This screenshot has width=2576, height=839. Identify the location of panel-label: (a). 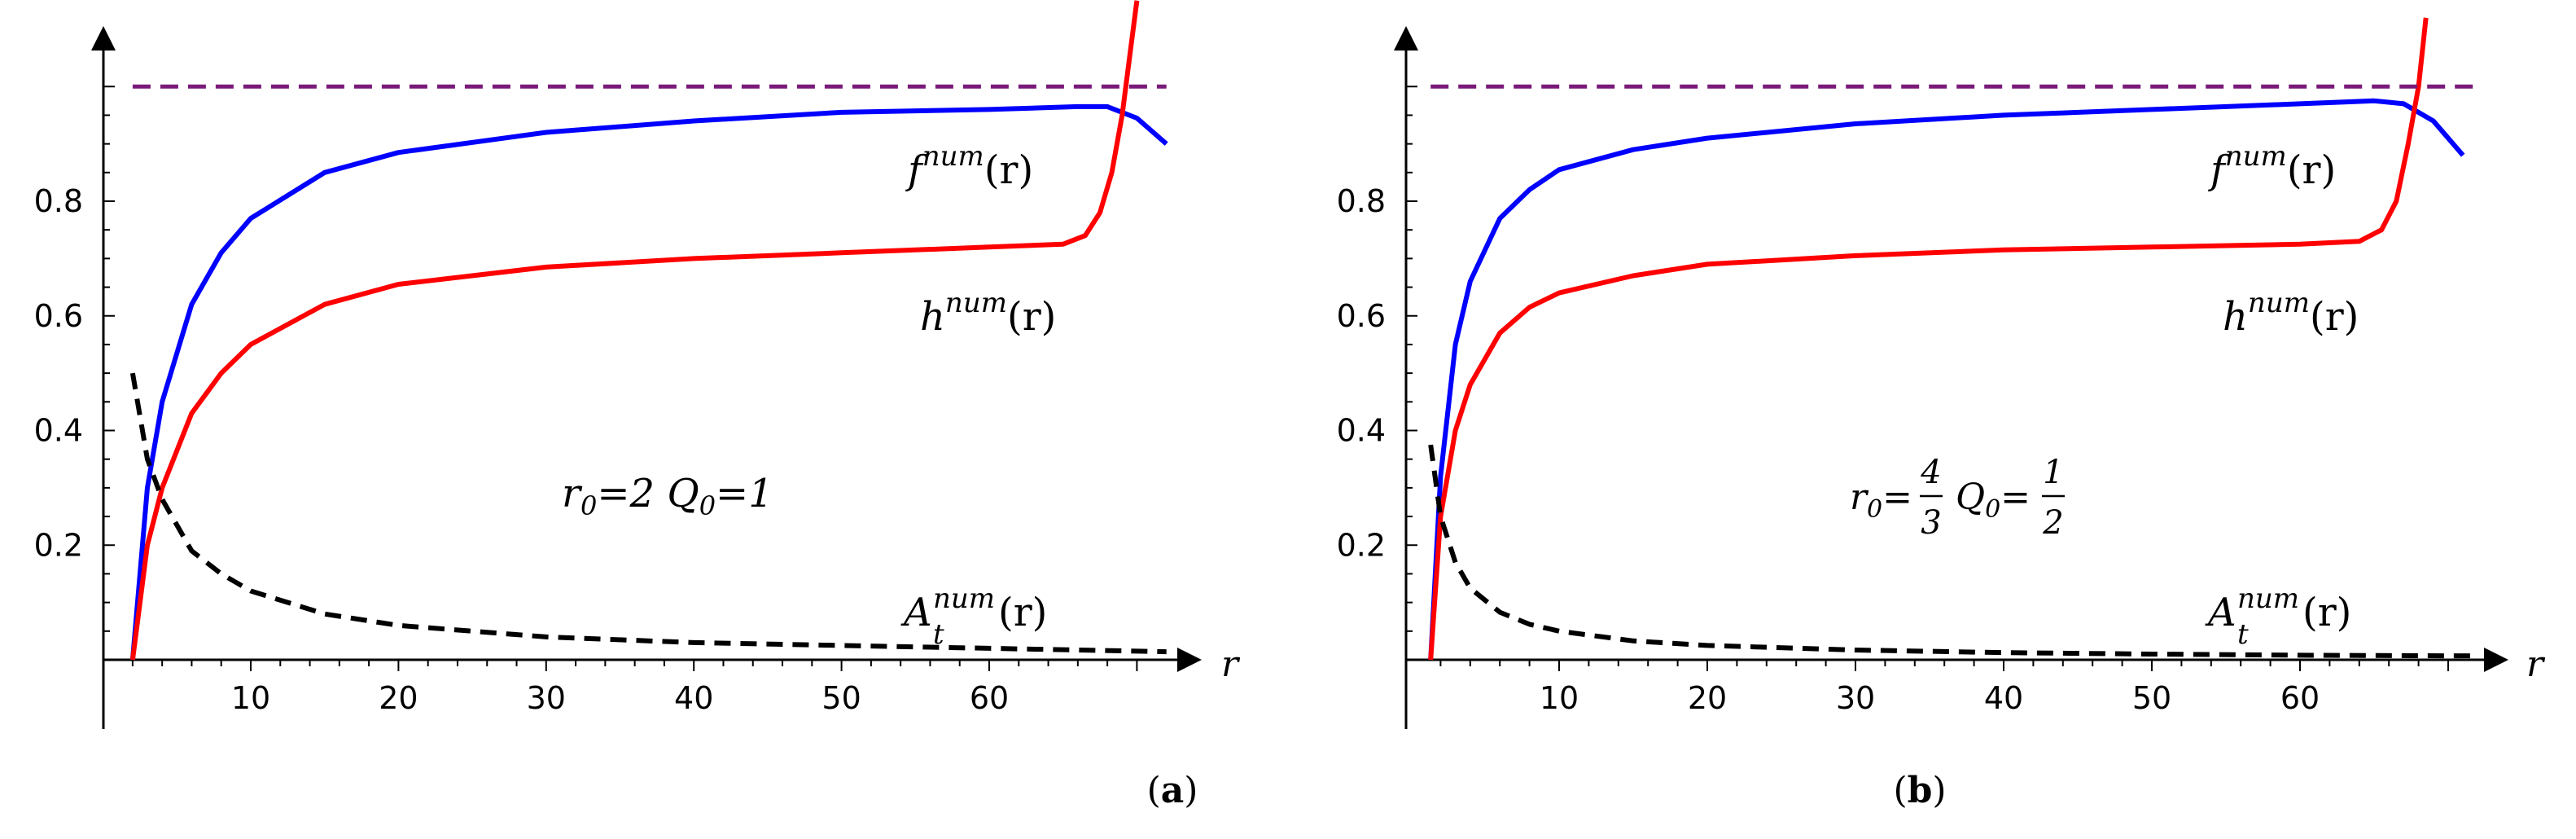
(1172, 790).